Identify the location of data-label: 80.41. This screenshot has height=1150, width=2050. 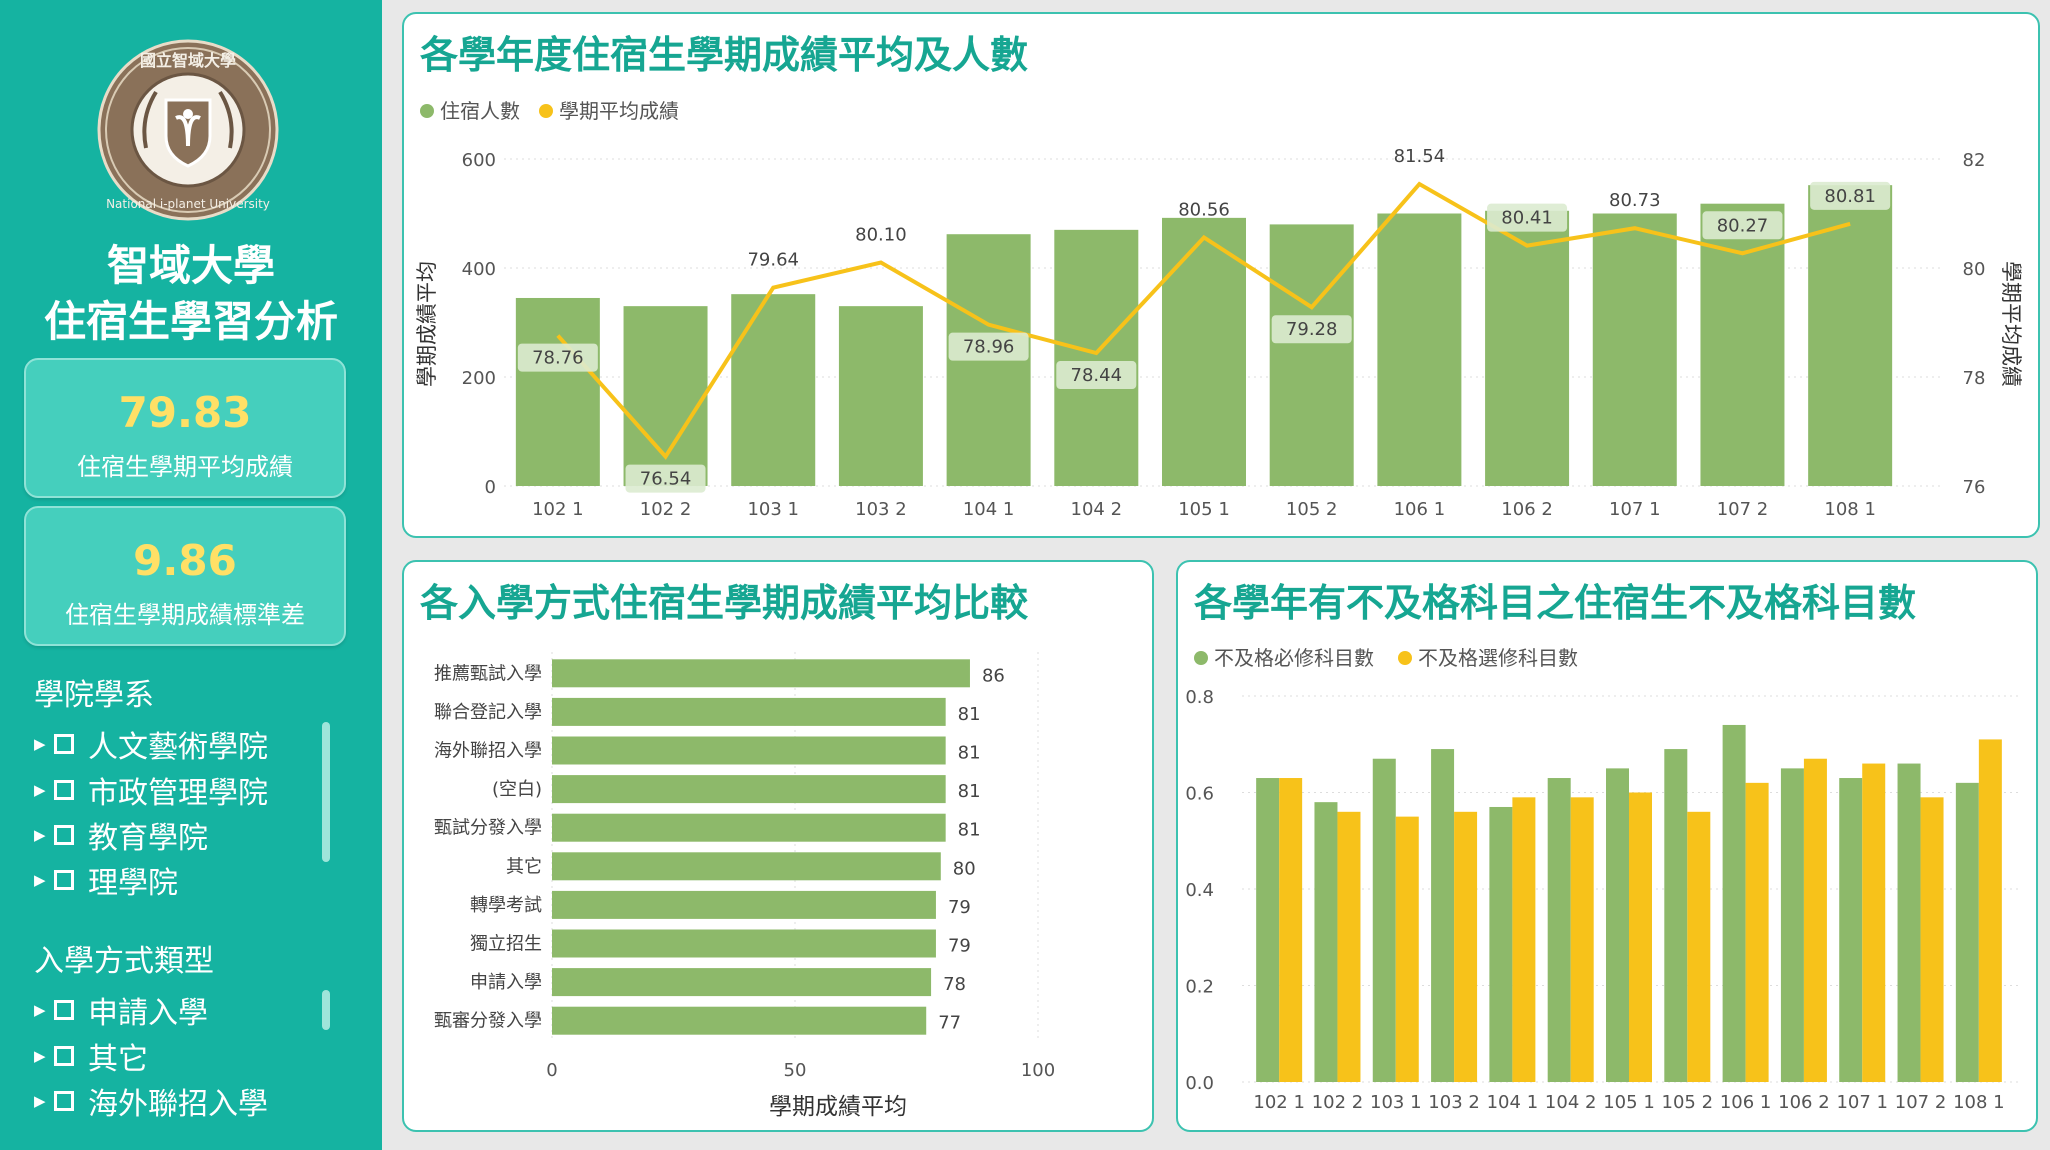
(1527, 218).